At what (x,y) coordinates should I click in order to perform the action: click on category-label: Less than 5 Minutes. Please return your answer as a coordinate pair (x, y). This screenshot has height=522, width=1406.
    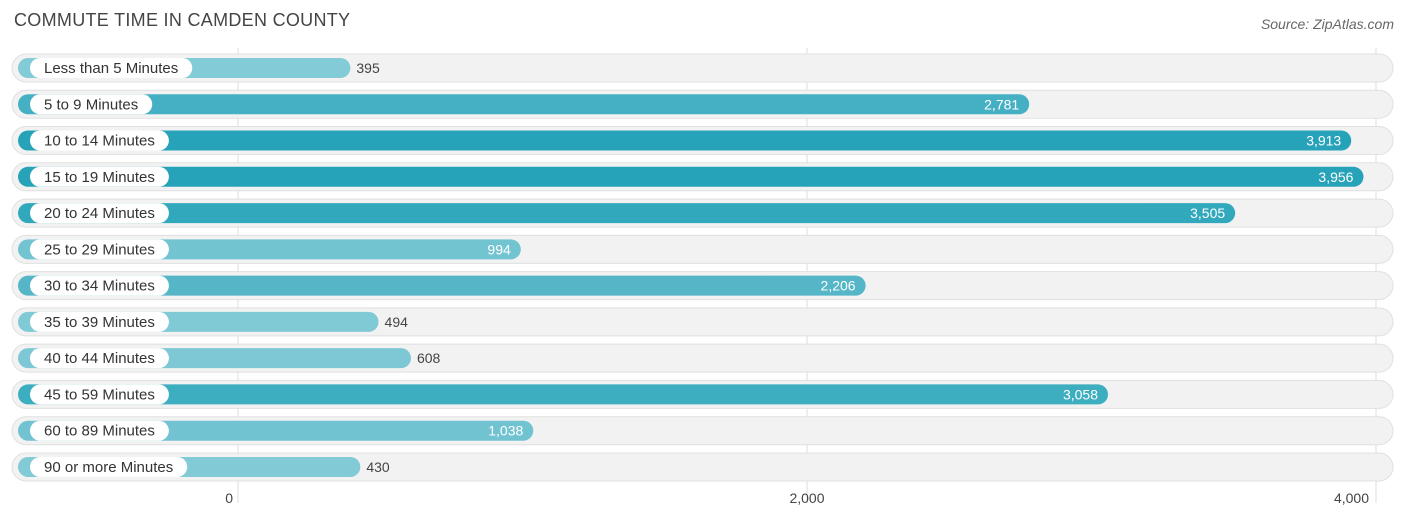
    Looking at the image, I should click on (111, 68).